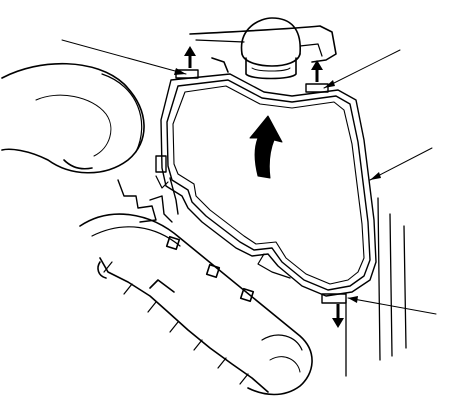 The width and height of the screenshot is (475, 417). Describe the element at coordinates (266, 147) in the screenshot. I see `curved-up-arrow-icon` at that location.